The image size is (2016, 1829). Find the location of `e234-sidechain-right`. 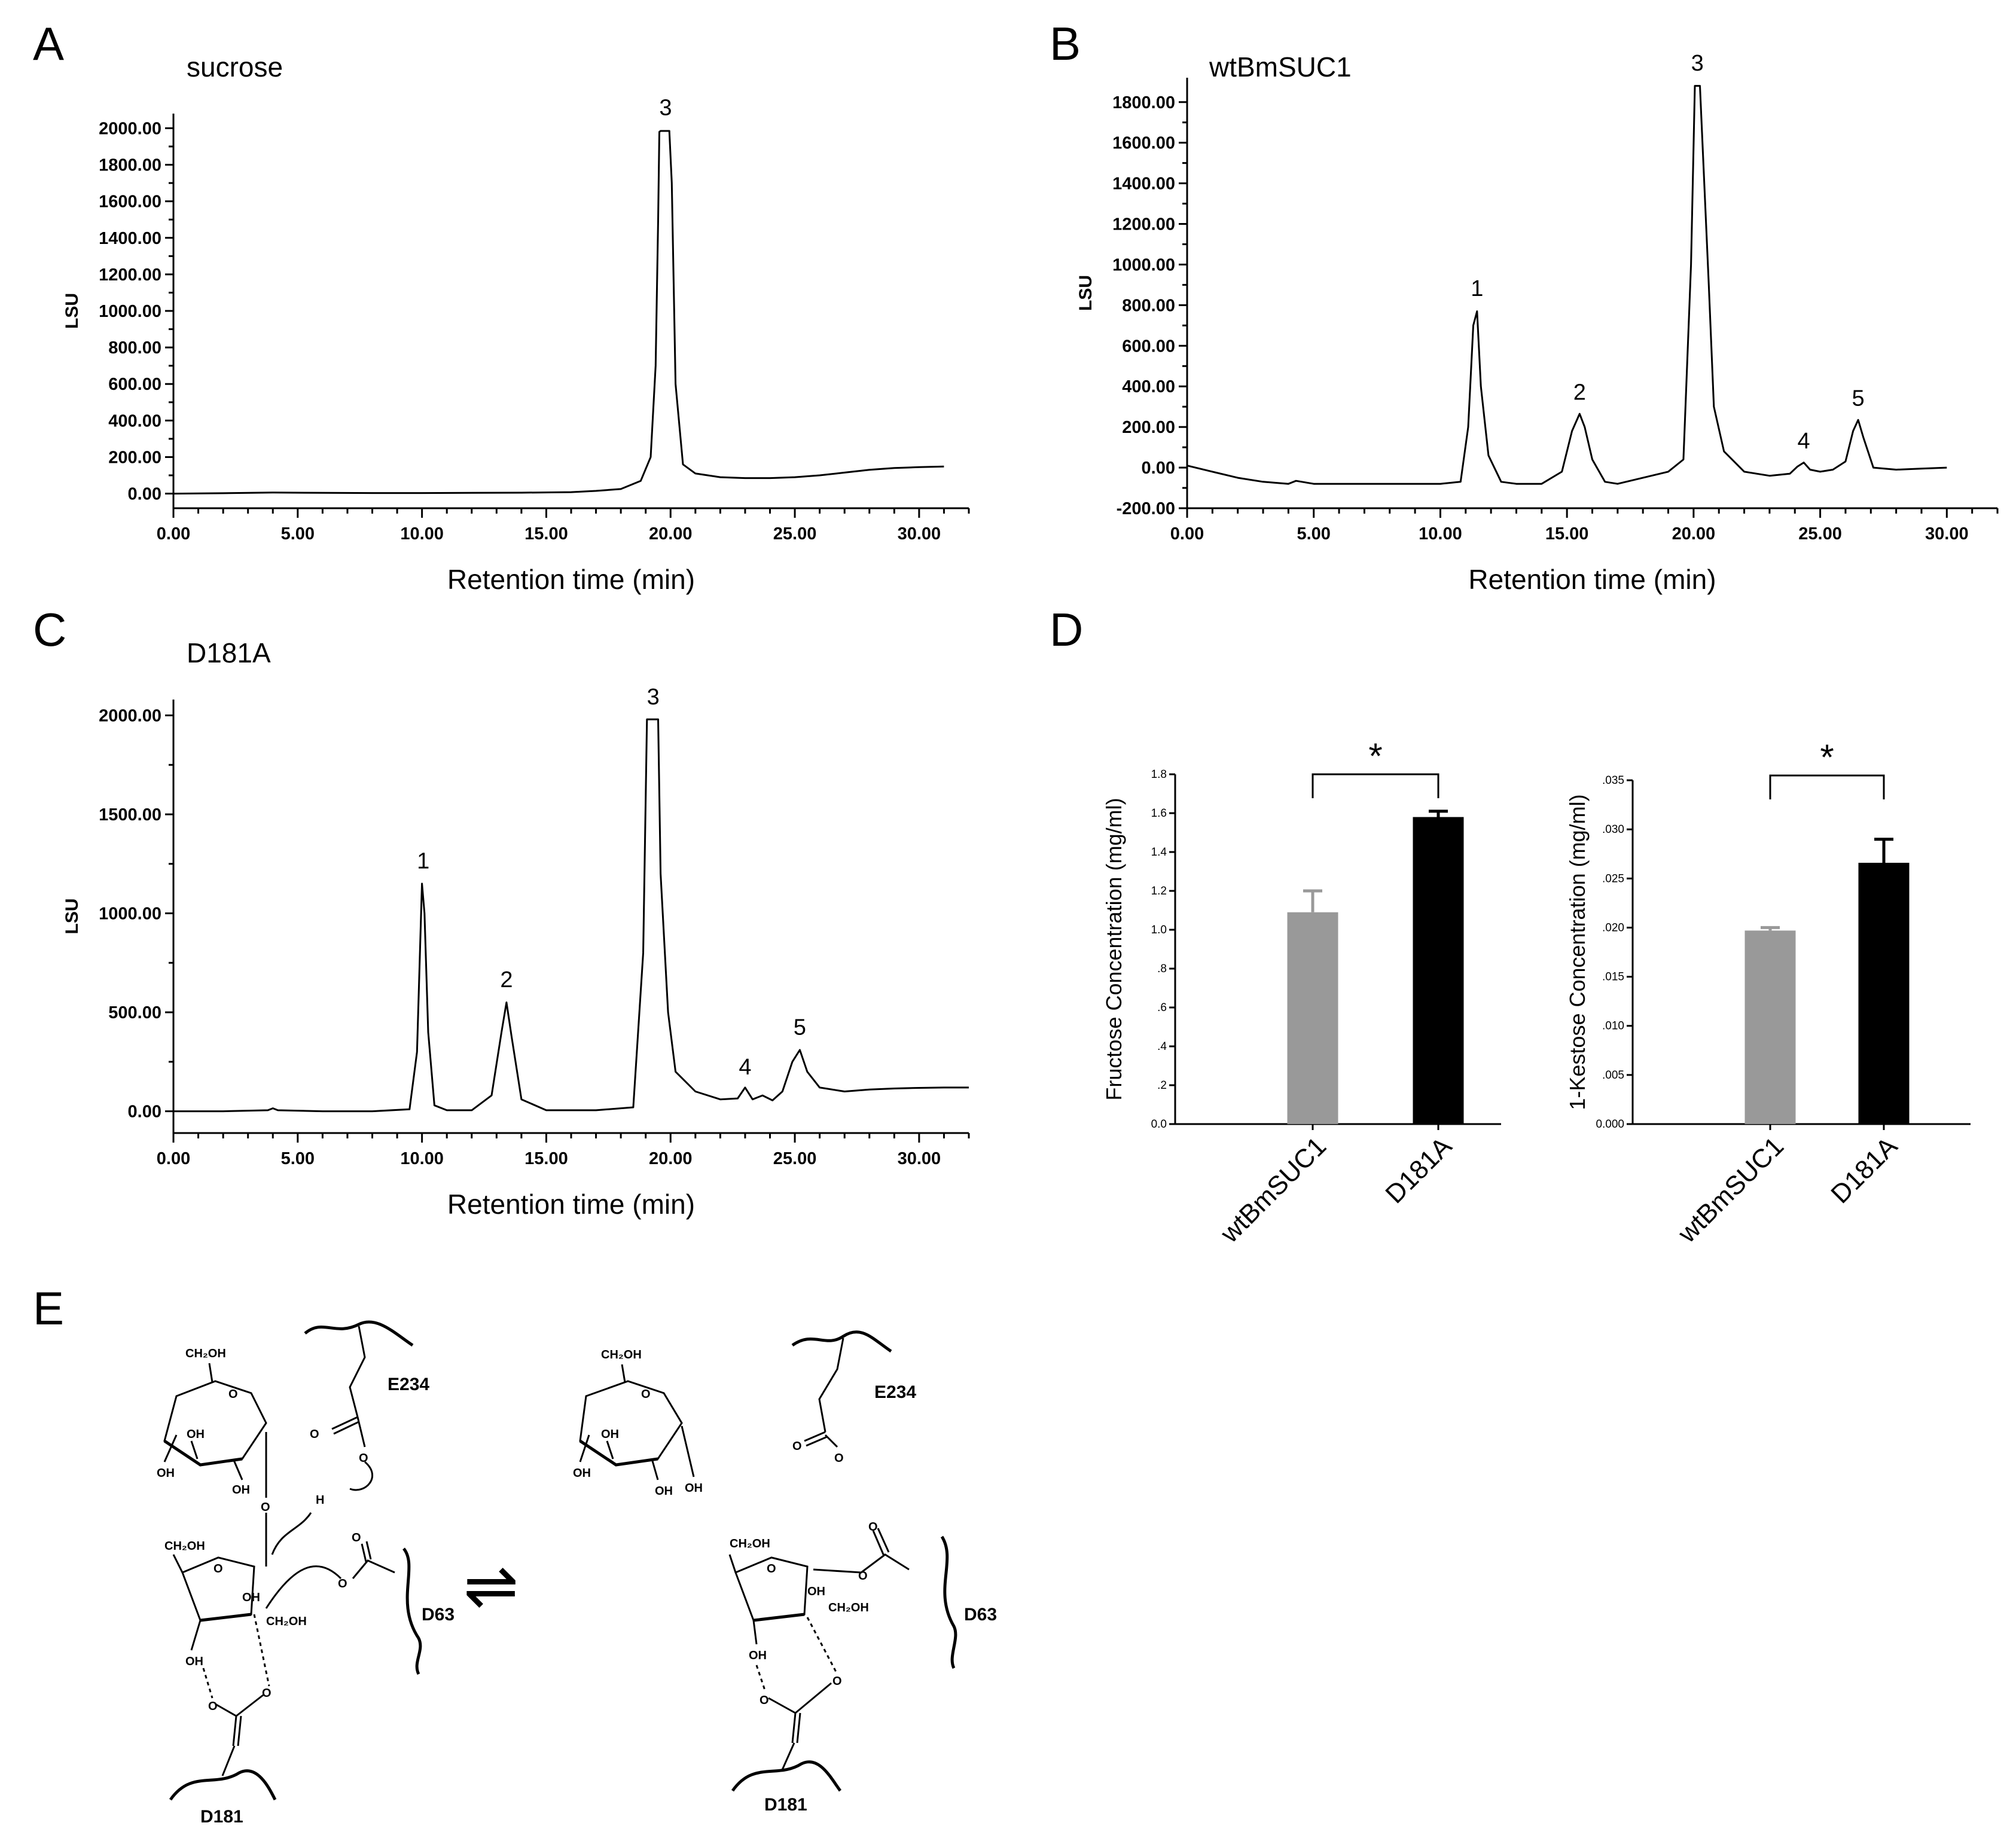

e234-sidechain-right is located at coordinates (831, 1386).